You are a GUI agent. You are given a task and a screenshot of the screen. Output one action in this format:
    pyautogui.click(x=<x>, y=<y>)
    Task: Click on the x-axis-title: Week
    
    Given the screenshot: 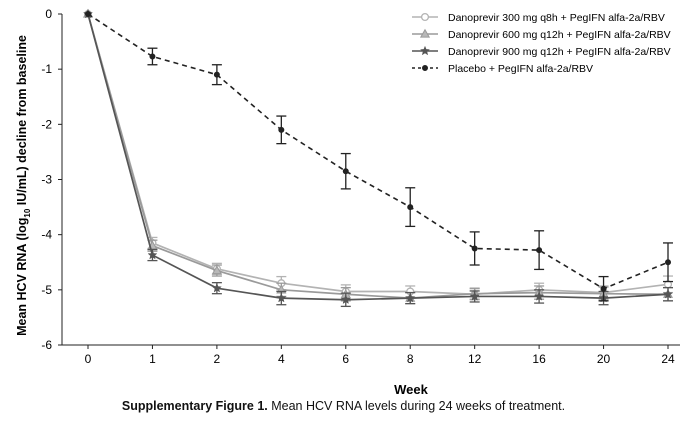 What is the action you would take?
    pyautogui.click(x=411, y=388)
    